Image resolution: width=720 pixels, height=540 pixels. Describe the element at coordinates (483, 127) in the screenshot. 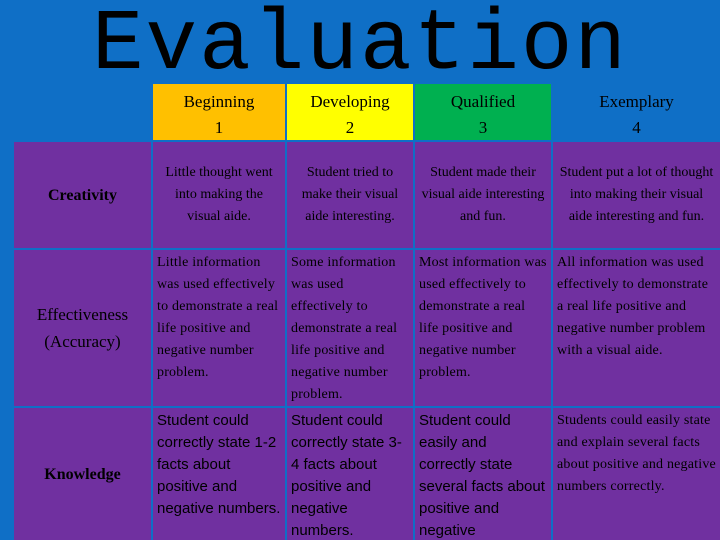

I see `header-score: 3` at that location.